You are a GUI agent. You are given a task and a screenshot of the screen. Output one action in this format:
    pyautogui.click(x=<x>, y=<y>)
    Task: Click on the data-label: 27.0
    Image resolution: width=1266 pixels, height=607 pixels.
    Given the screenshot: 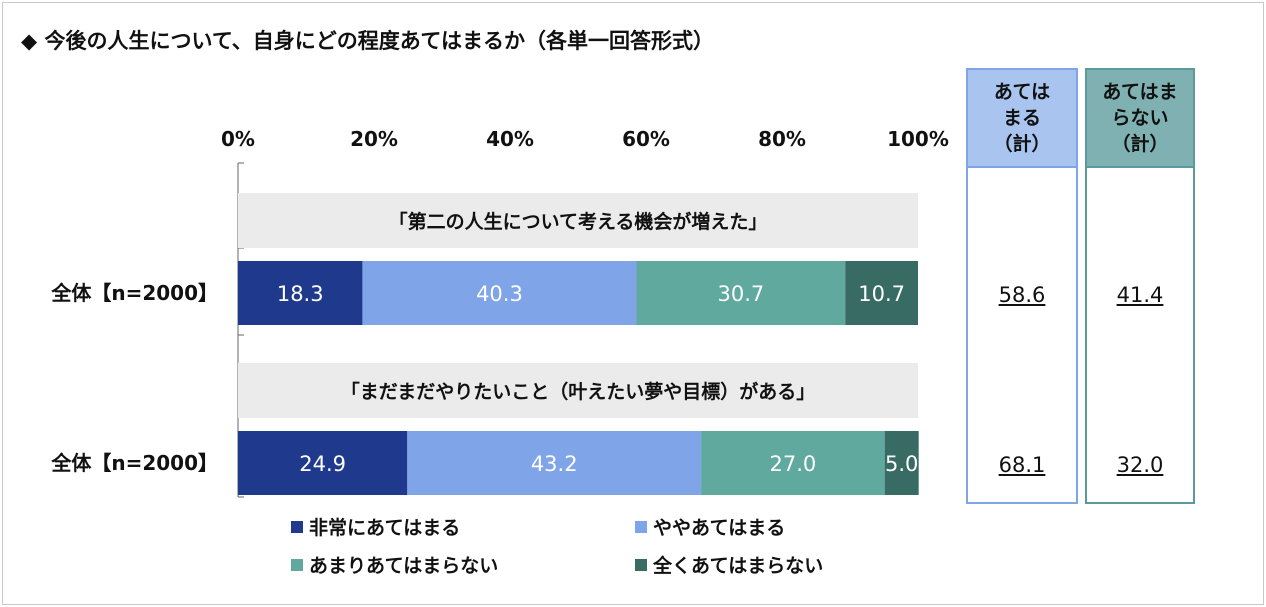 What is the action you would take?
    pyautogui.click(x=792, y=464)
    